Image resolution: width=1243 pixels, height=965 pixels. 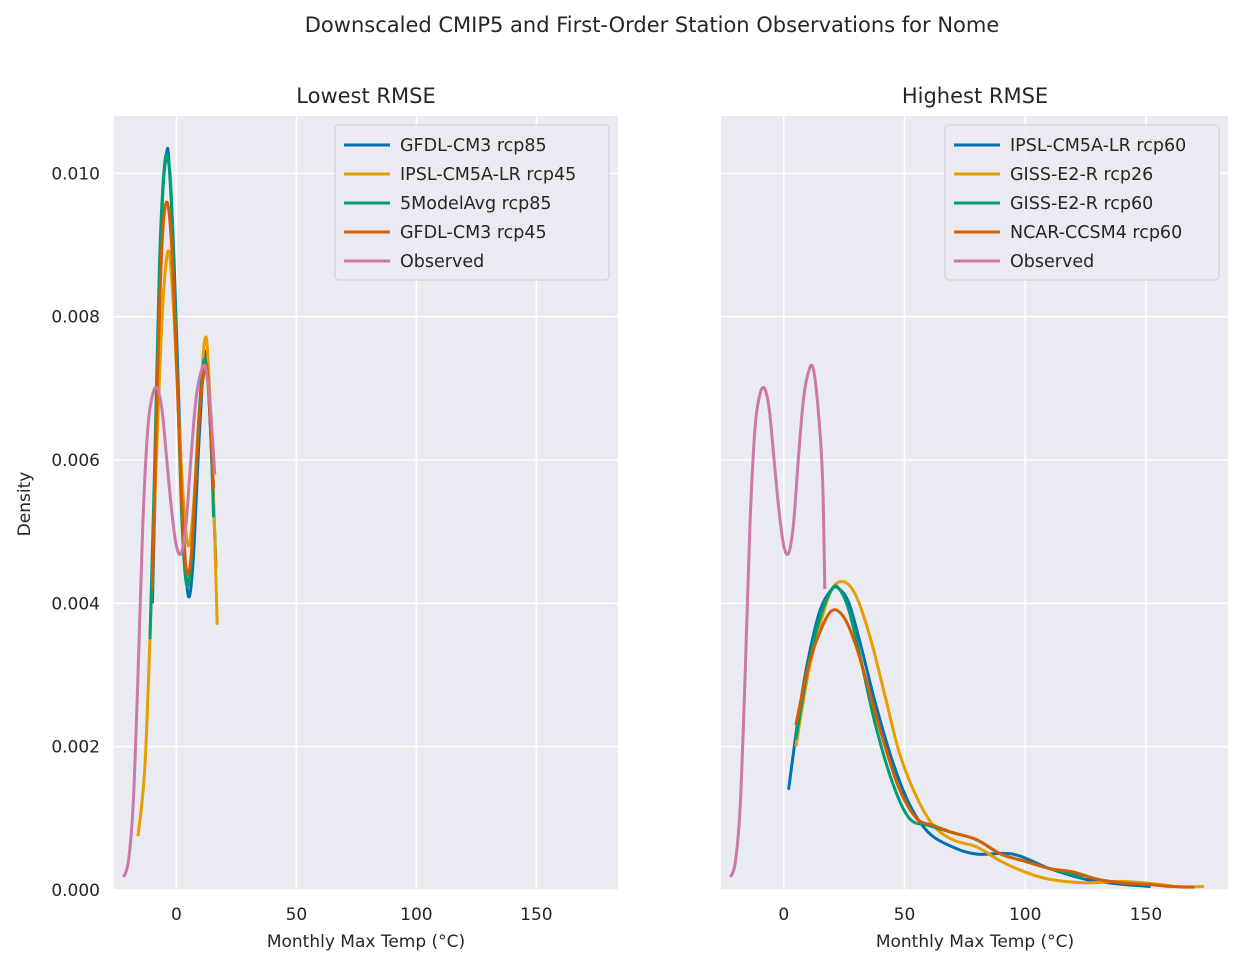 I want to click on legend-entry: 5ModelAvg rcp85, so click(x=475, y=204).